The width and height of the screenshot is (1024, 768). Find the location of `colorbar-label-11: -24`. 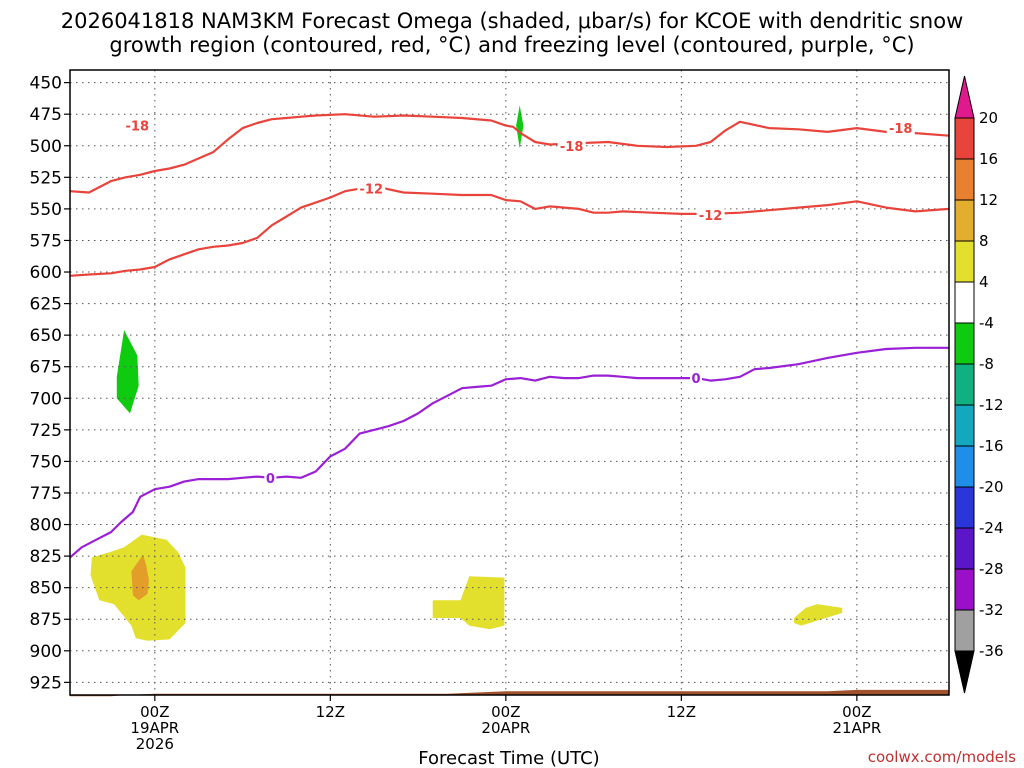

colorbar-label-11: -24 is located at coordinates (991, 528).